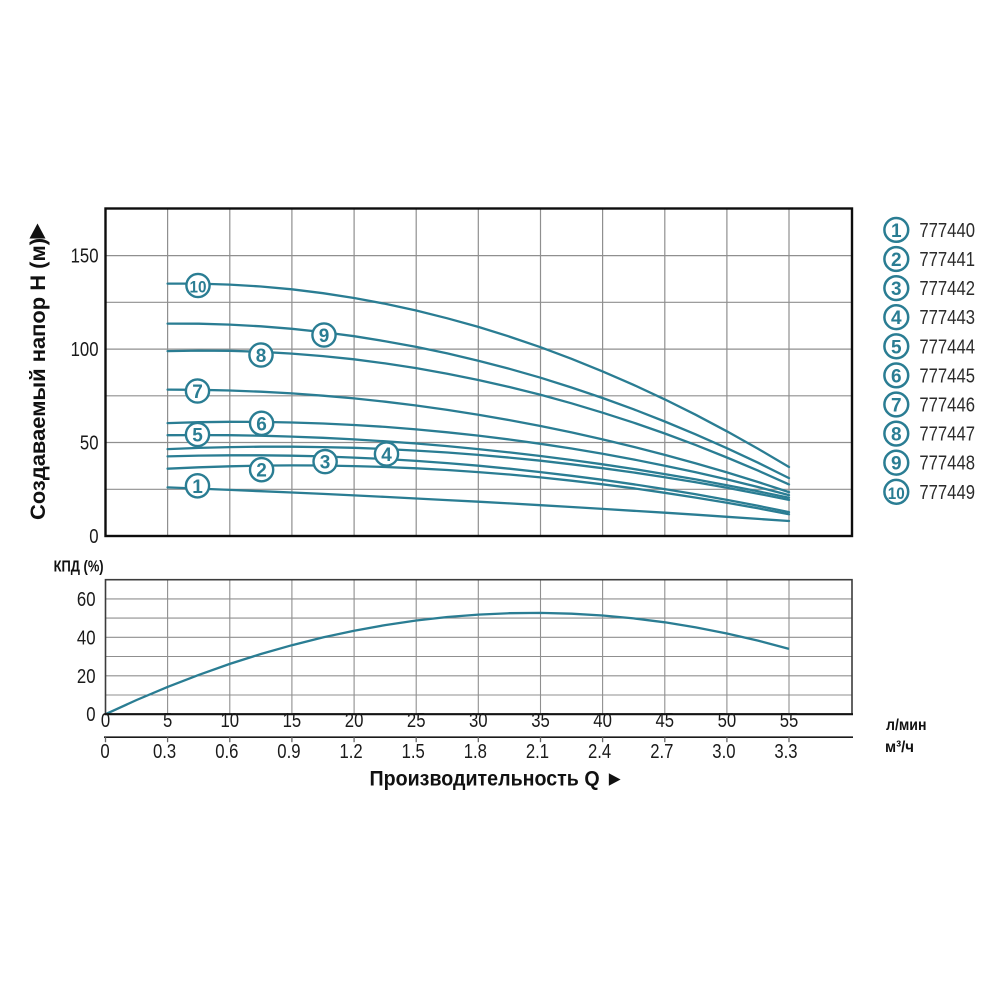 The image size is (1000, 1000). Describe the element at coordinates (416, 721) in the screenshot. I see `svg-text: 25` at that location.